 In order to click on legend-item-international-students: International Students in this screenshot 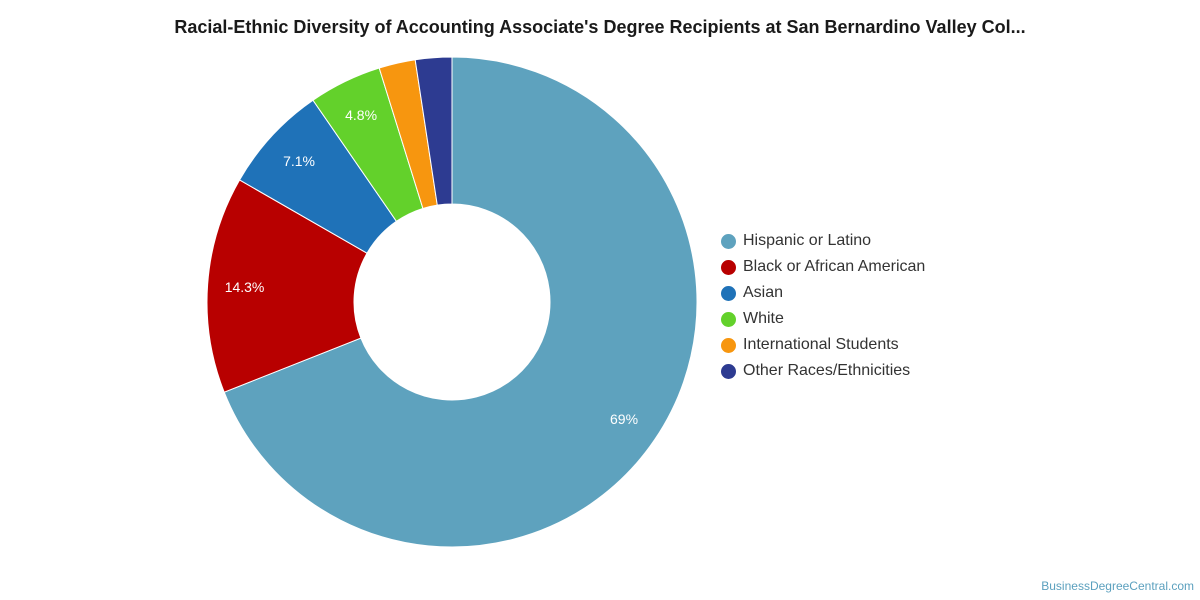, I will do `click(823, 345)`.